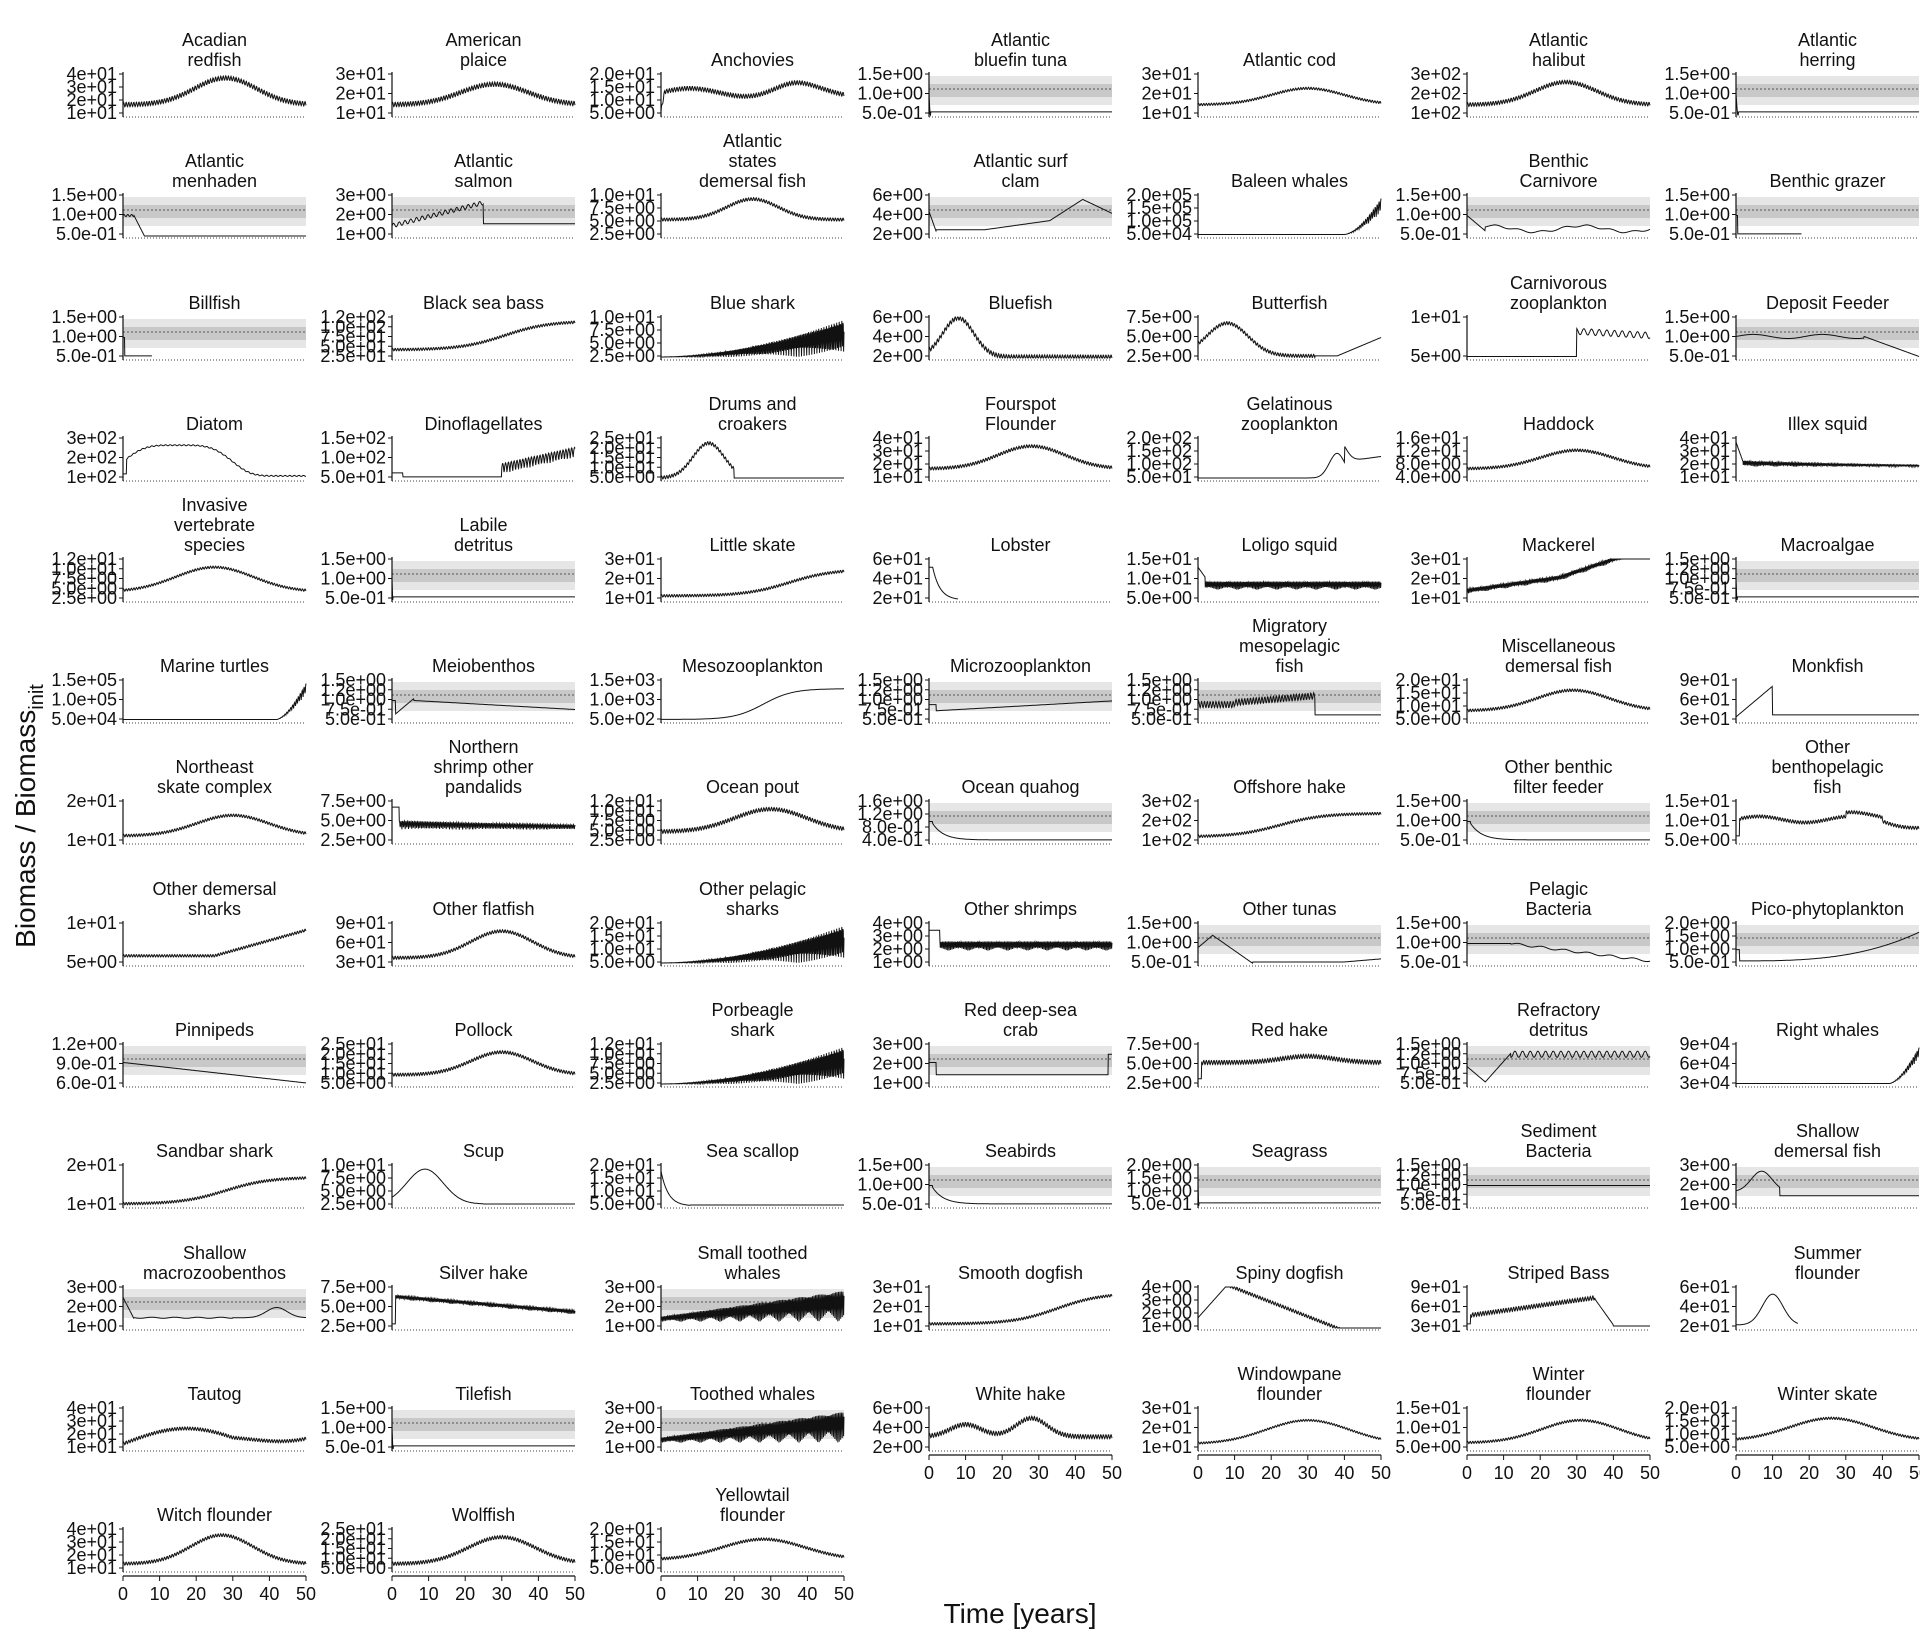 This screenshot has width=1920, height=1632. What do you see at coordinates (483, 909) in the screenshot?
I see `panel-title: Other flatfish` at bounding box center [483, 909].